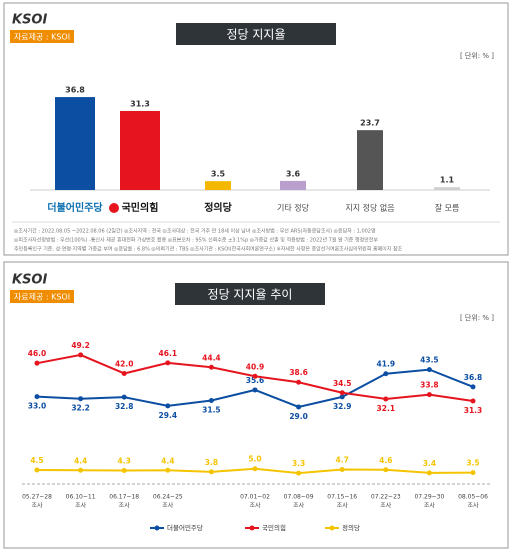  I want to click on x-tick-label: 06.10~11, so click(81, 497).